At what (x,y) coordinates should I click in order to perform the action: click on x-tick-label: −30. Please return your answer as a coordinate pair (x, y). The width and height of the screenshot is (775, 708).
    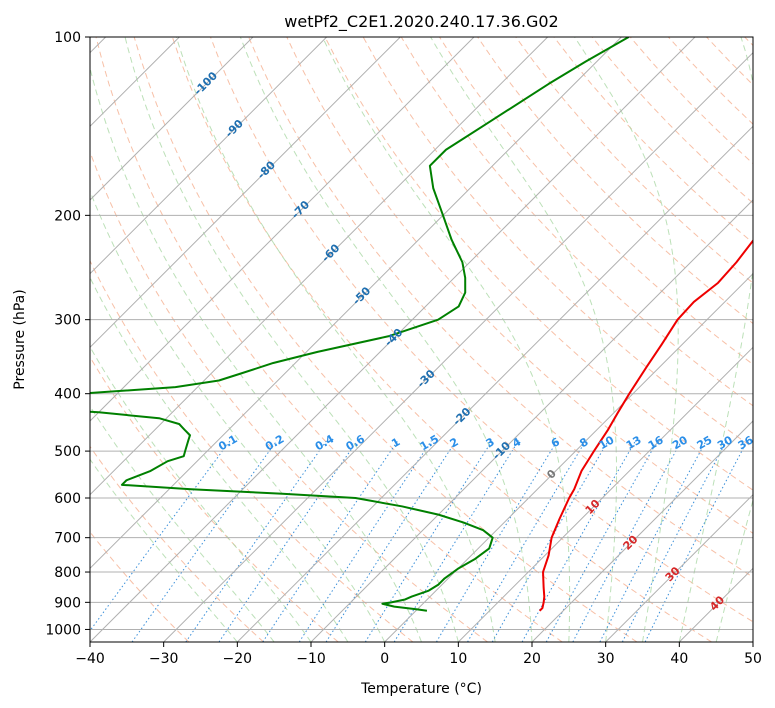
    Looking at the image, I should click on (164, 659).